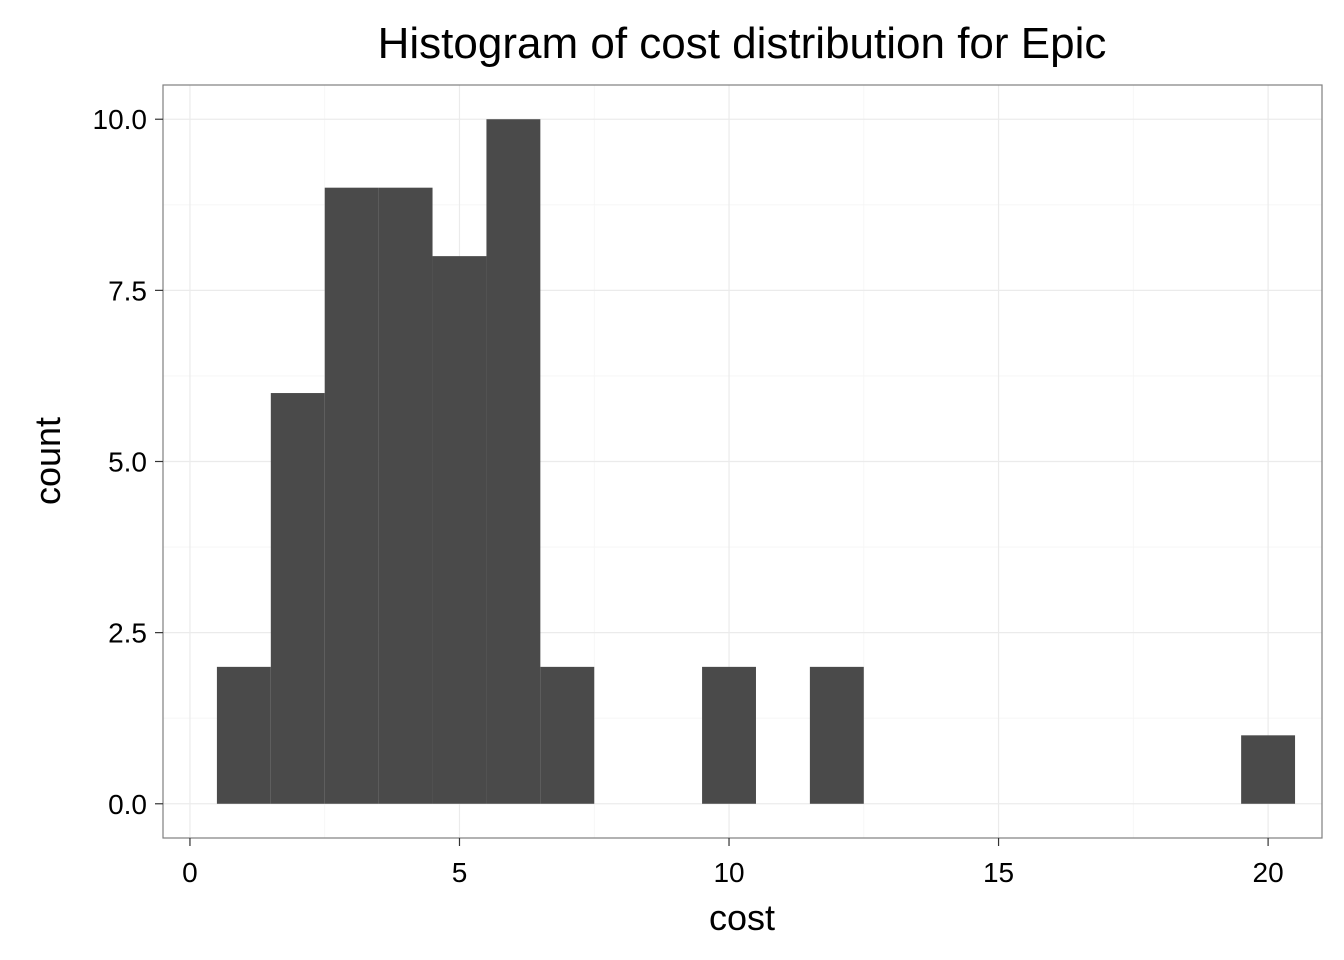 Image resolution: width=1344 pixels, height=960 pixels. I want to click on y-axis: 0.0 2.5 5.0 7.5 10.0, so click(128, 462).